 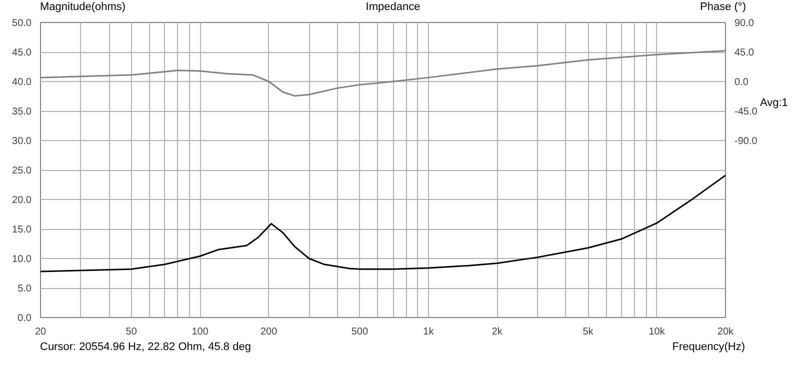 What do you see at coordinates (22, 23) in the screenshot?
I see `y-tick-label: 50.0` at bounding box center [22, 23].